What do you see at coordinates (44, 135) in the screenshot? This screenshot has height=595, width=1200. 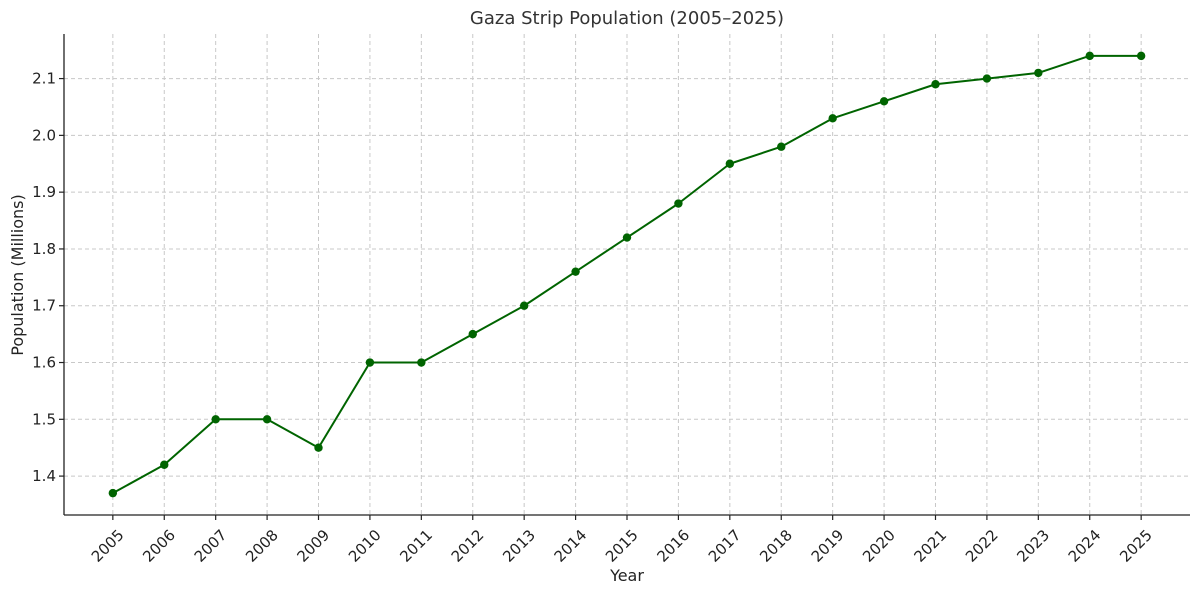 I see `y-tick-label: 2.0` at bounding box center [44, 135].